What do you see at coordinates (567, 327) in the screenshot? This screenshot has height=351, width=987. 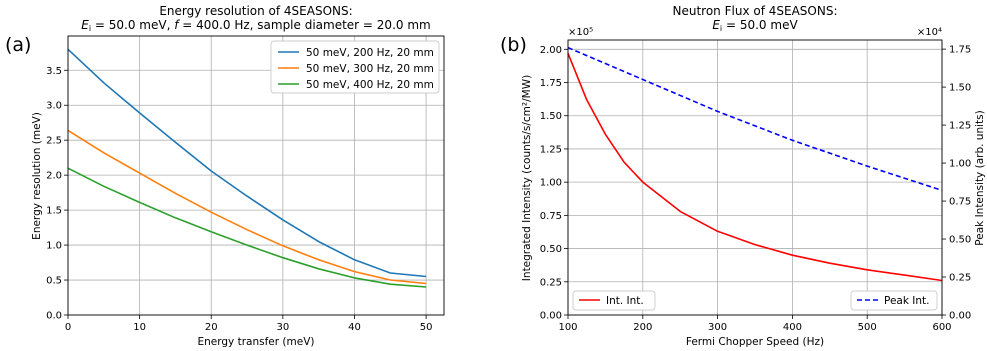 I see `chart-b-xtick-label-0: 100` at bounding box center [567, 327].